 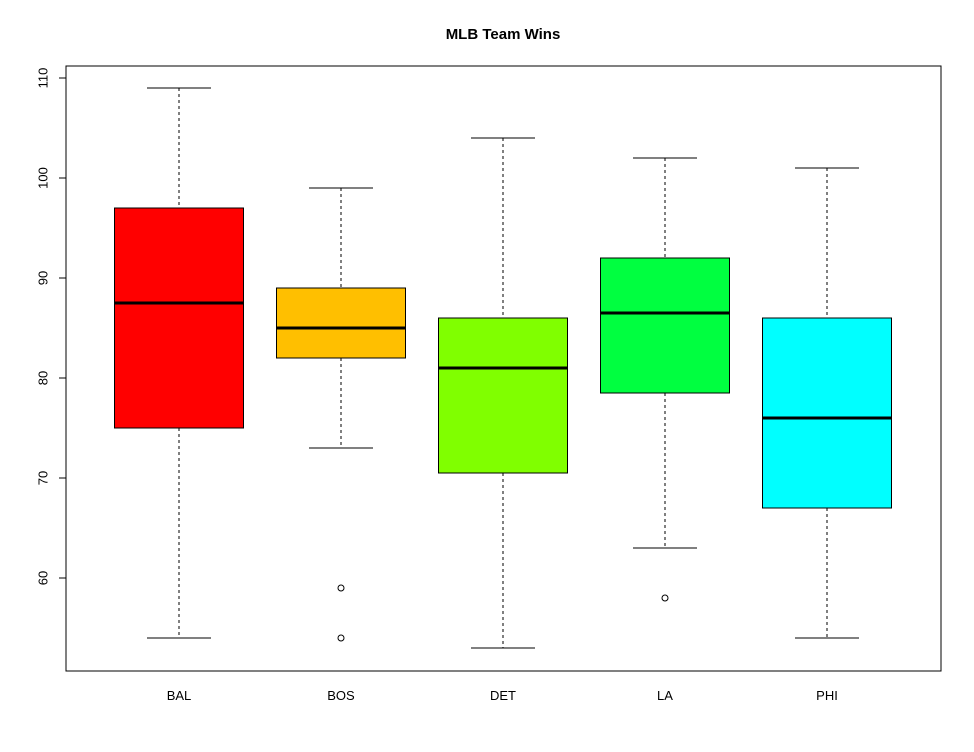 I want to click on box-la, so click(x=665, y=379).